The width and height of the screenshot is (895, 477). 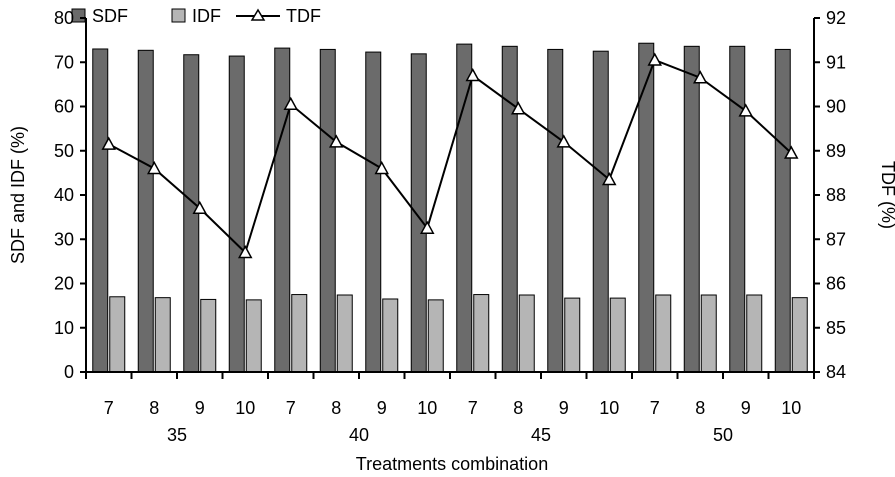 I want to click on y-axis-title-right: TDF (%), so click(x=886, y=195).